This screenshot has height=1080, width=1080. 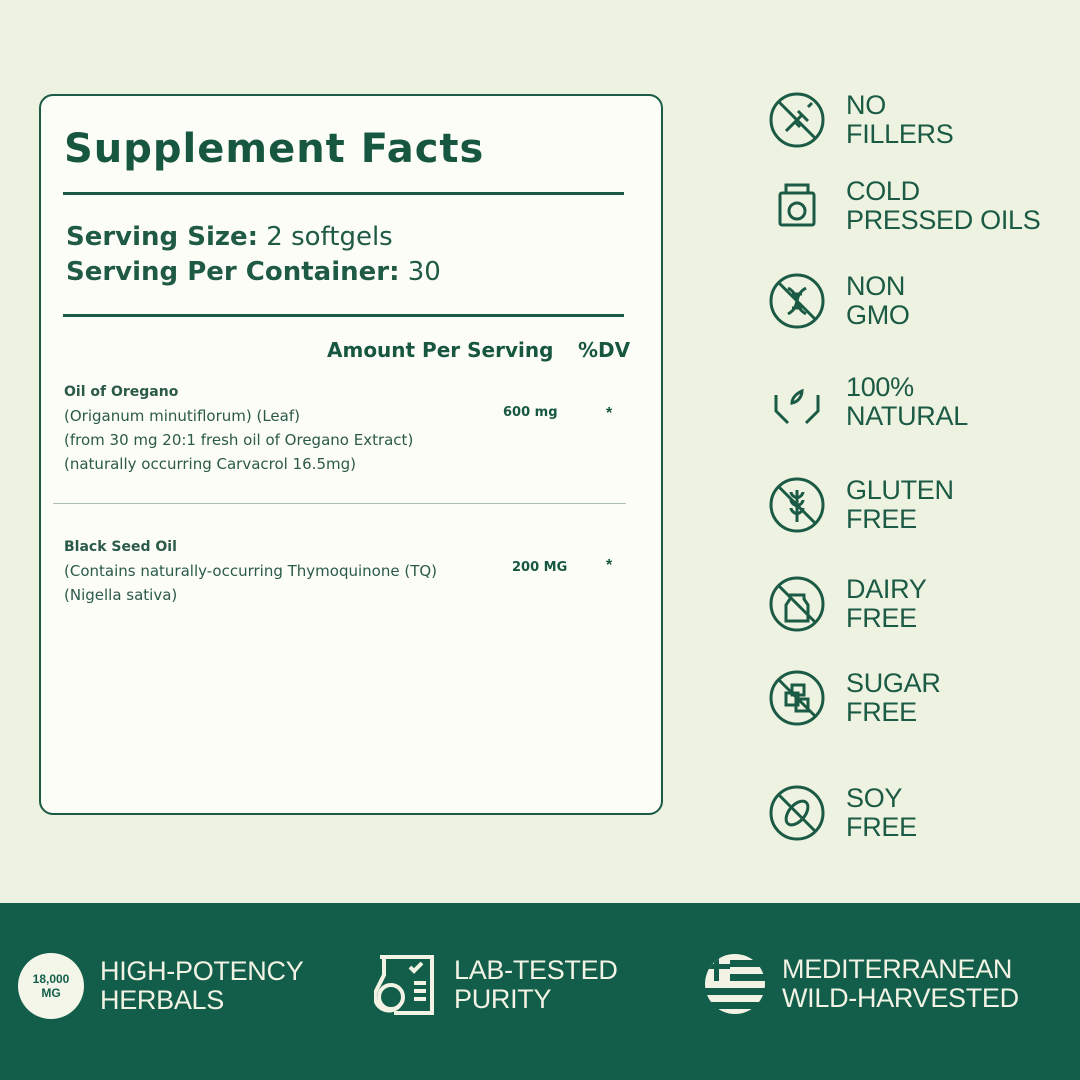 What do you see at coordinates (893, 697) in the screenshot?
I see `feature-label: SUGAR FREE` at bounding box center [893, 697].